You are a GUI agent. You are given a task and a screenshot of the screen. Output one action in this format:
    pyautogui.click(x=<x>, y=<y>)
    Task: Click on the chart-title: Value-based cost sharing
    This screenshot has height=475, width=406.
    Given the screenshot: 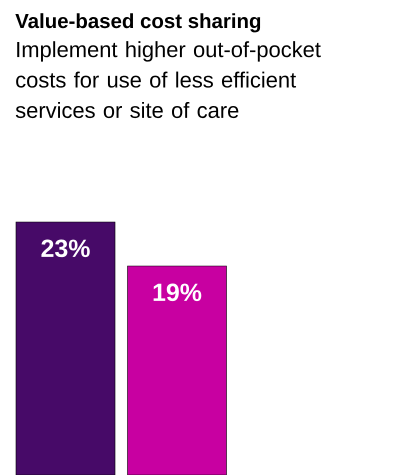 What is the action you would take?
    pyautogui.click(x=137, y=22)
    